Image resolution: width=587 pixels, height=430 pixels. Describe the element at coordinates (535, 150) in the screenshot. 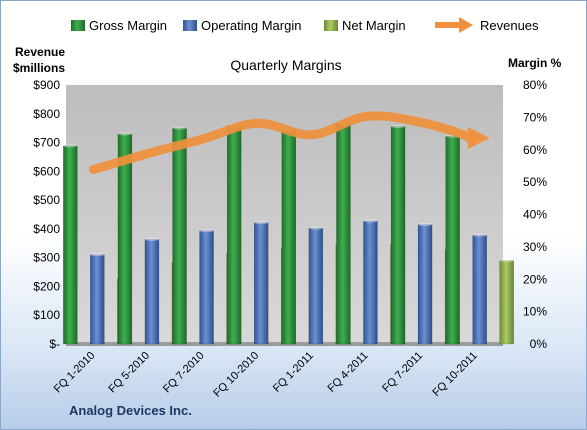

I see `right-tick-label: 60%` at that location.